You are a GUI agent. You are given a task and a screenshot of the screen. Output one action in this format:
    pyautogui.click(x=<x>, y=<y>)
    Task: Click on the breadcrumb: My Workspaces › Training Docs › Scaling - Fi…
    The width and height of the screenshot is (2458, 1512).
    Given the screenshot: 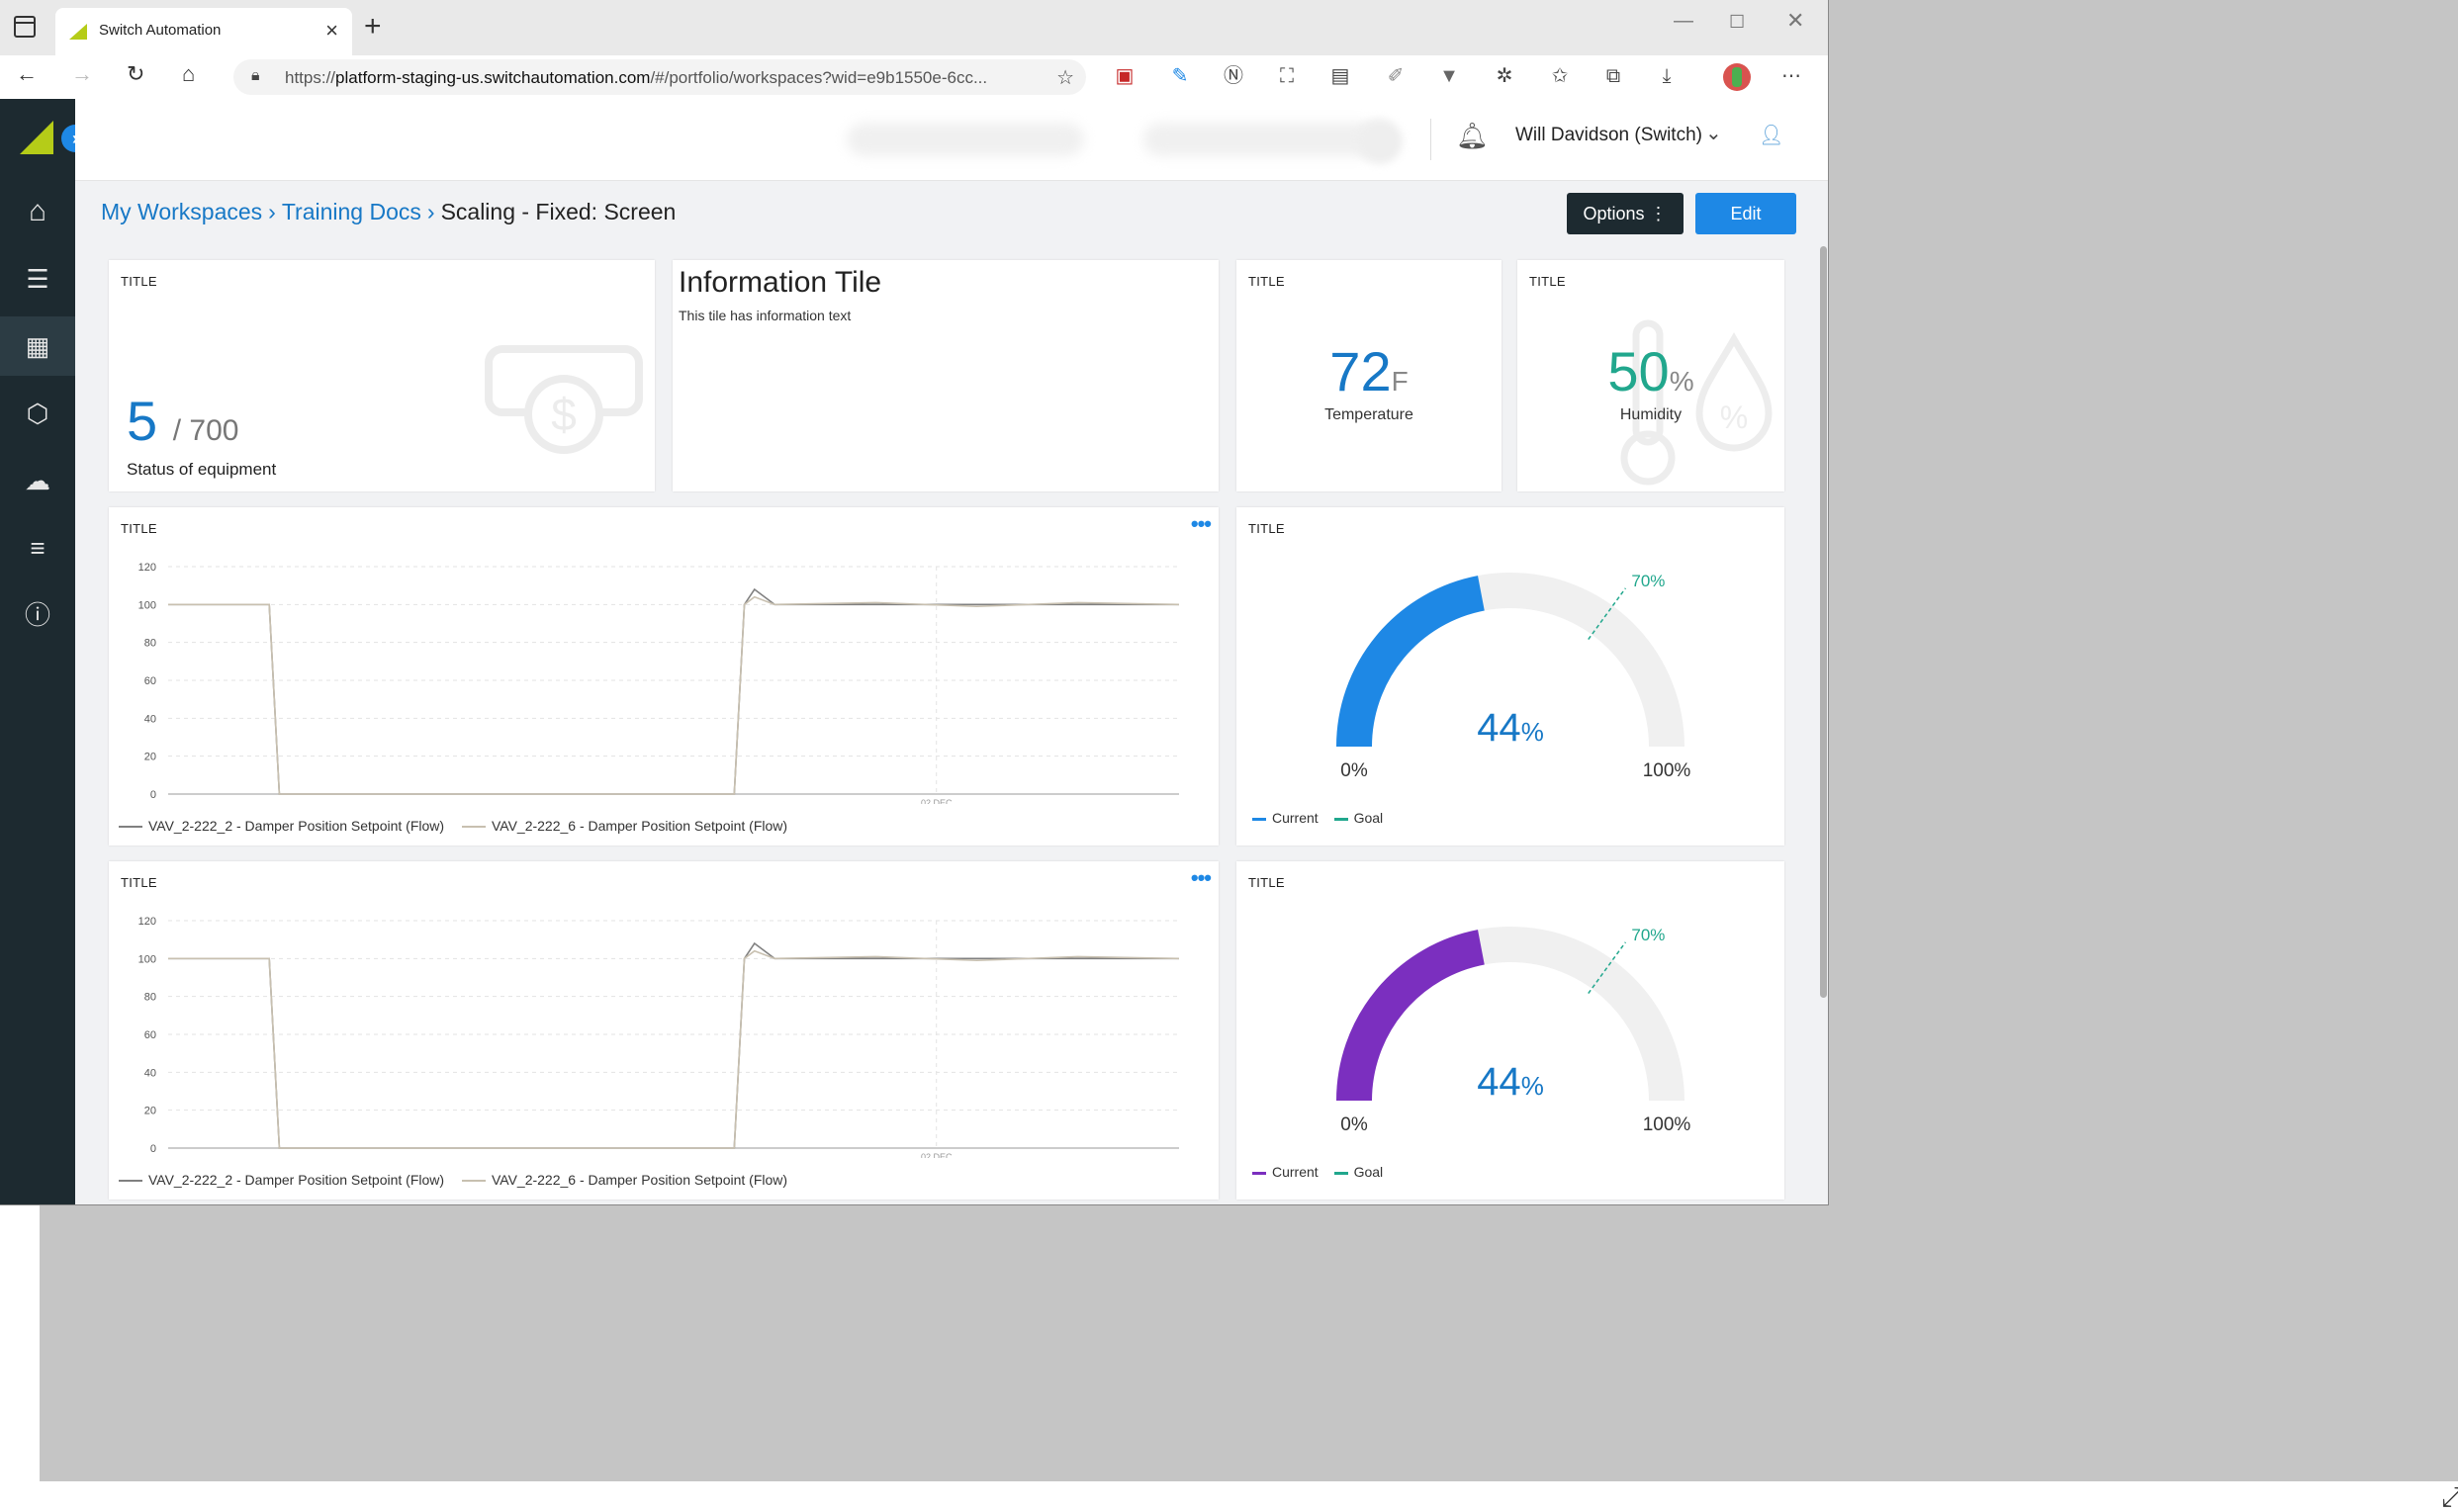 What is the action you would take?
    pyautogui.click(x=388, y=212)
    